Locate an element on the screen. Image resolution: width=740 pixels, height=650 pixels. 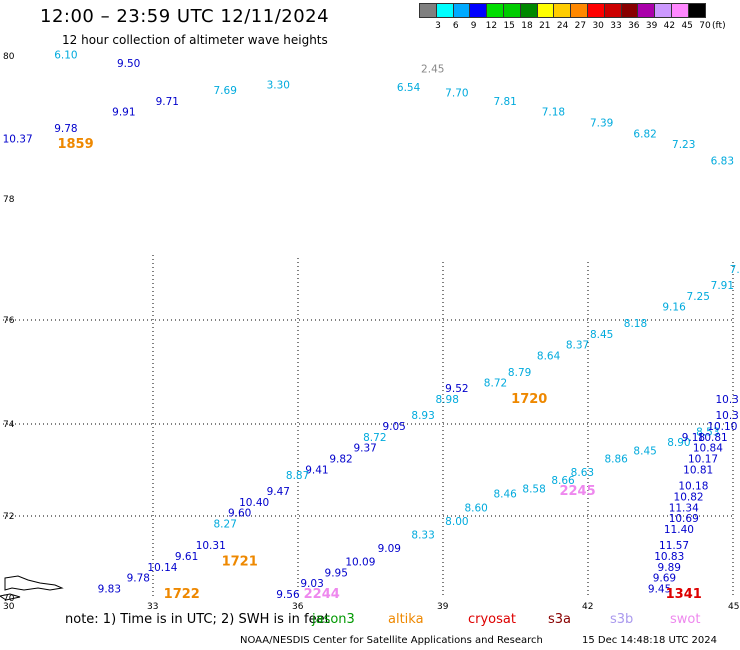
wave-height-value: 11.57 is located at coordinates (674, 546).